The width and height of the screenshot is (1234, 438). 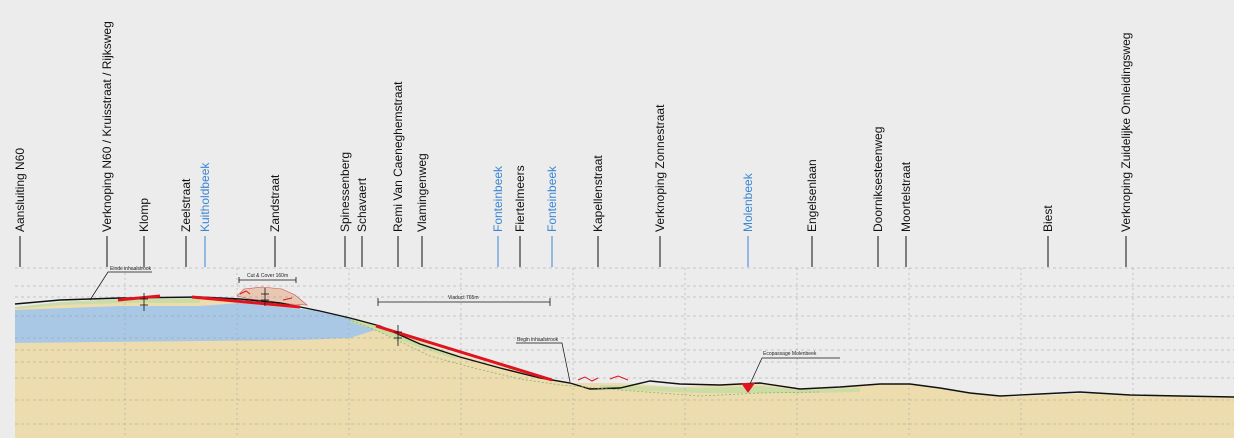 What do you see at coordinates (878, 179) in the screenshot?
I see `road-label: Doorniksesteenweg` at bounding box center [878, 179].